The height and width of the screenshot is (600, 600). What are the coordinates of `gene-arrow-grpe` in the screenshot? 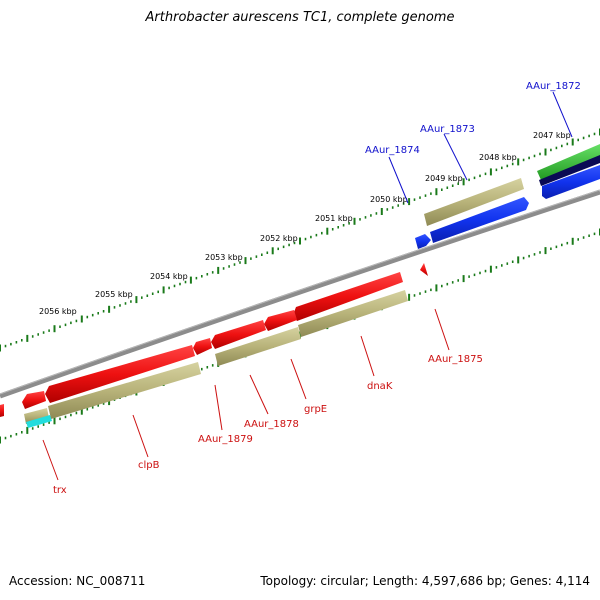 It's located at (280, 320).